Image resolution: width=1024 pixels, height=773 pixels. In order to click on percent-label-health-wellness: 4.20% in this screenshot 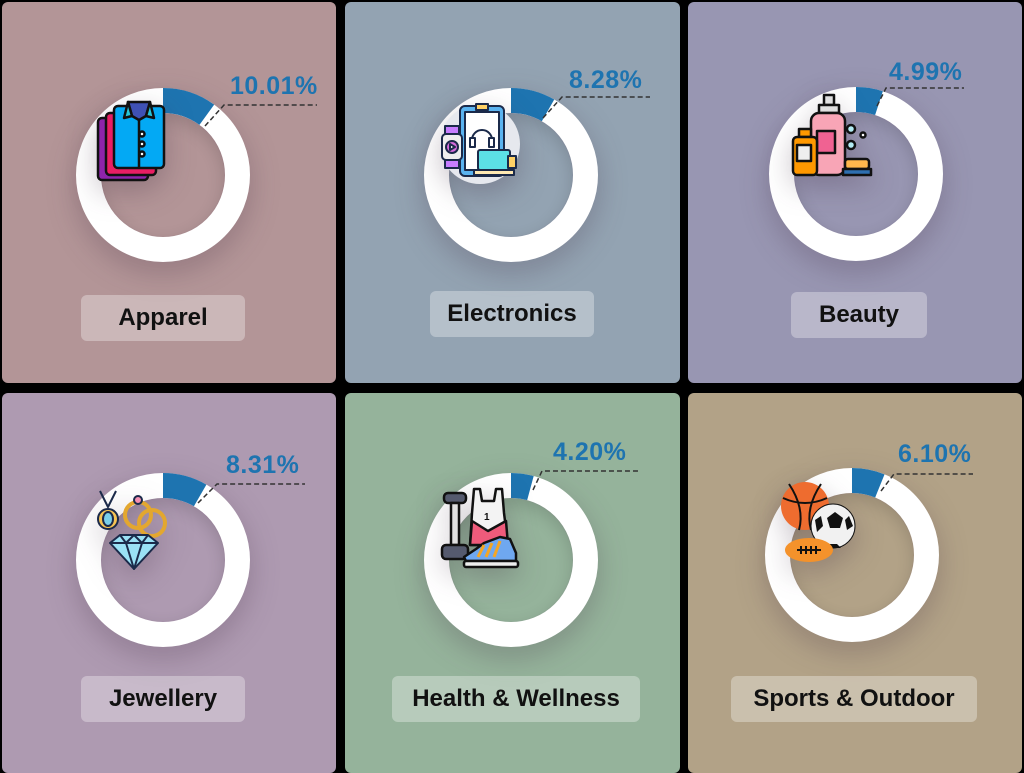, I will do `click(590, 452)`.